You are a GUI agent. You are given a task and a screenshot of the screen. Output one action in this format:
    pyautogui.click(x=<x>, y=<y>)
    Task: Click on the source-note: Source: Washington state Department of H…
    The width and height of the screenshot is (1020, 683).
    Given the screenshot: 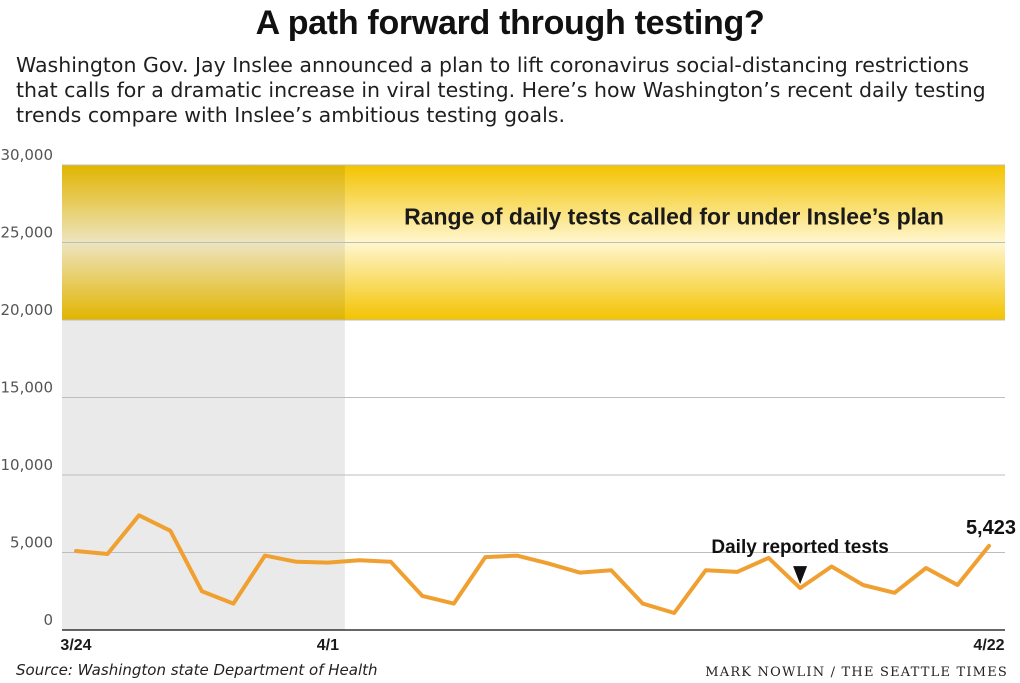 What is the action you would take?
    pyautogui.click(x=197, y=670)
    